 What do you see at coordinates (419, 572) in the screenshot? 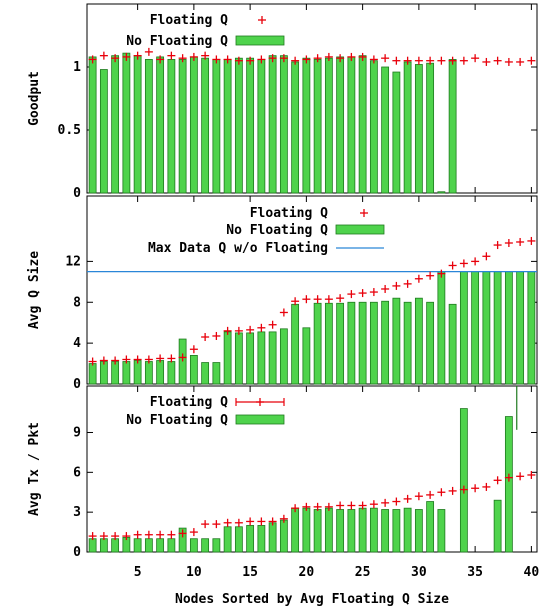
I see `x-tick-label: 30` at bounding box center [419, 572].